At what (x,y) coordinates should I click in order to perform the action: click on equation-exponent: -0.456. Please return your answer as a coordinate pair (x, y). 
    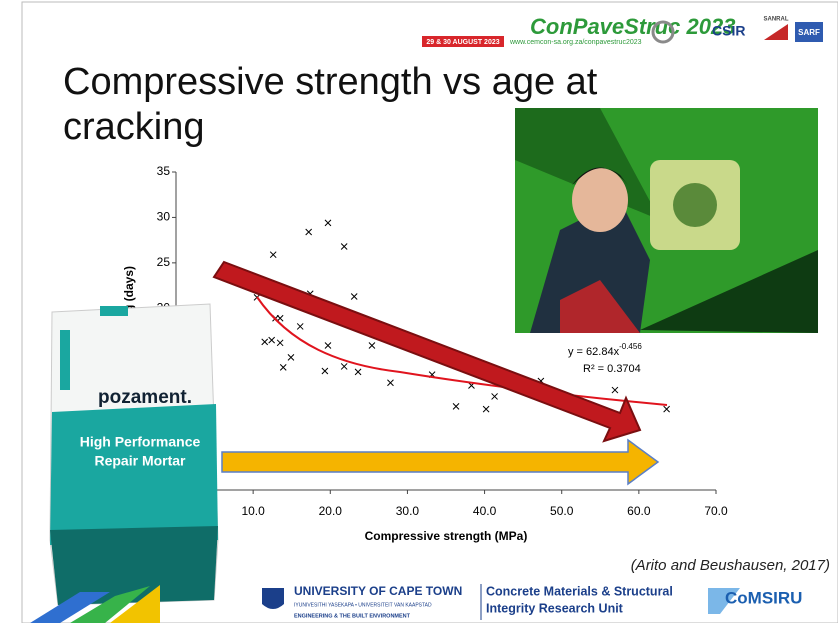
    Looking at the image, I should click on (630, 346).